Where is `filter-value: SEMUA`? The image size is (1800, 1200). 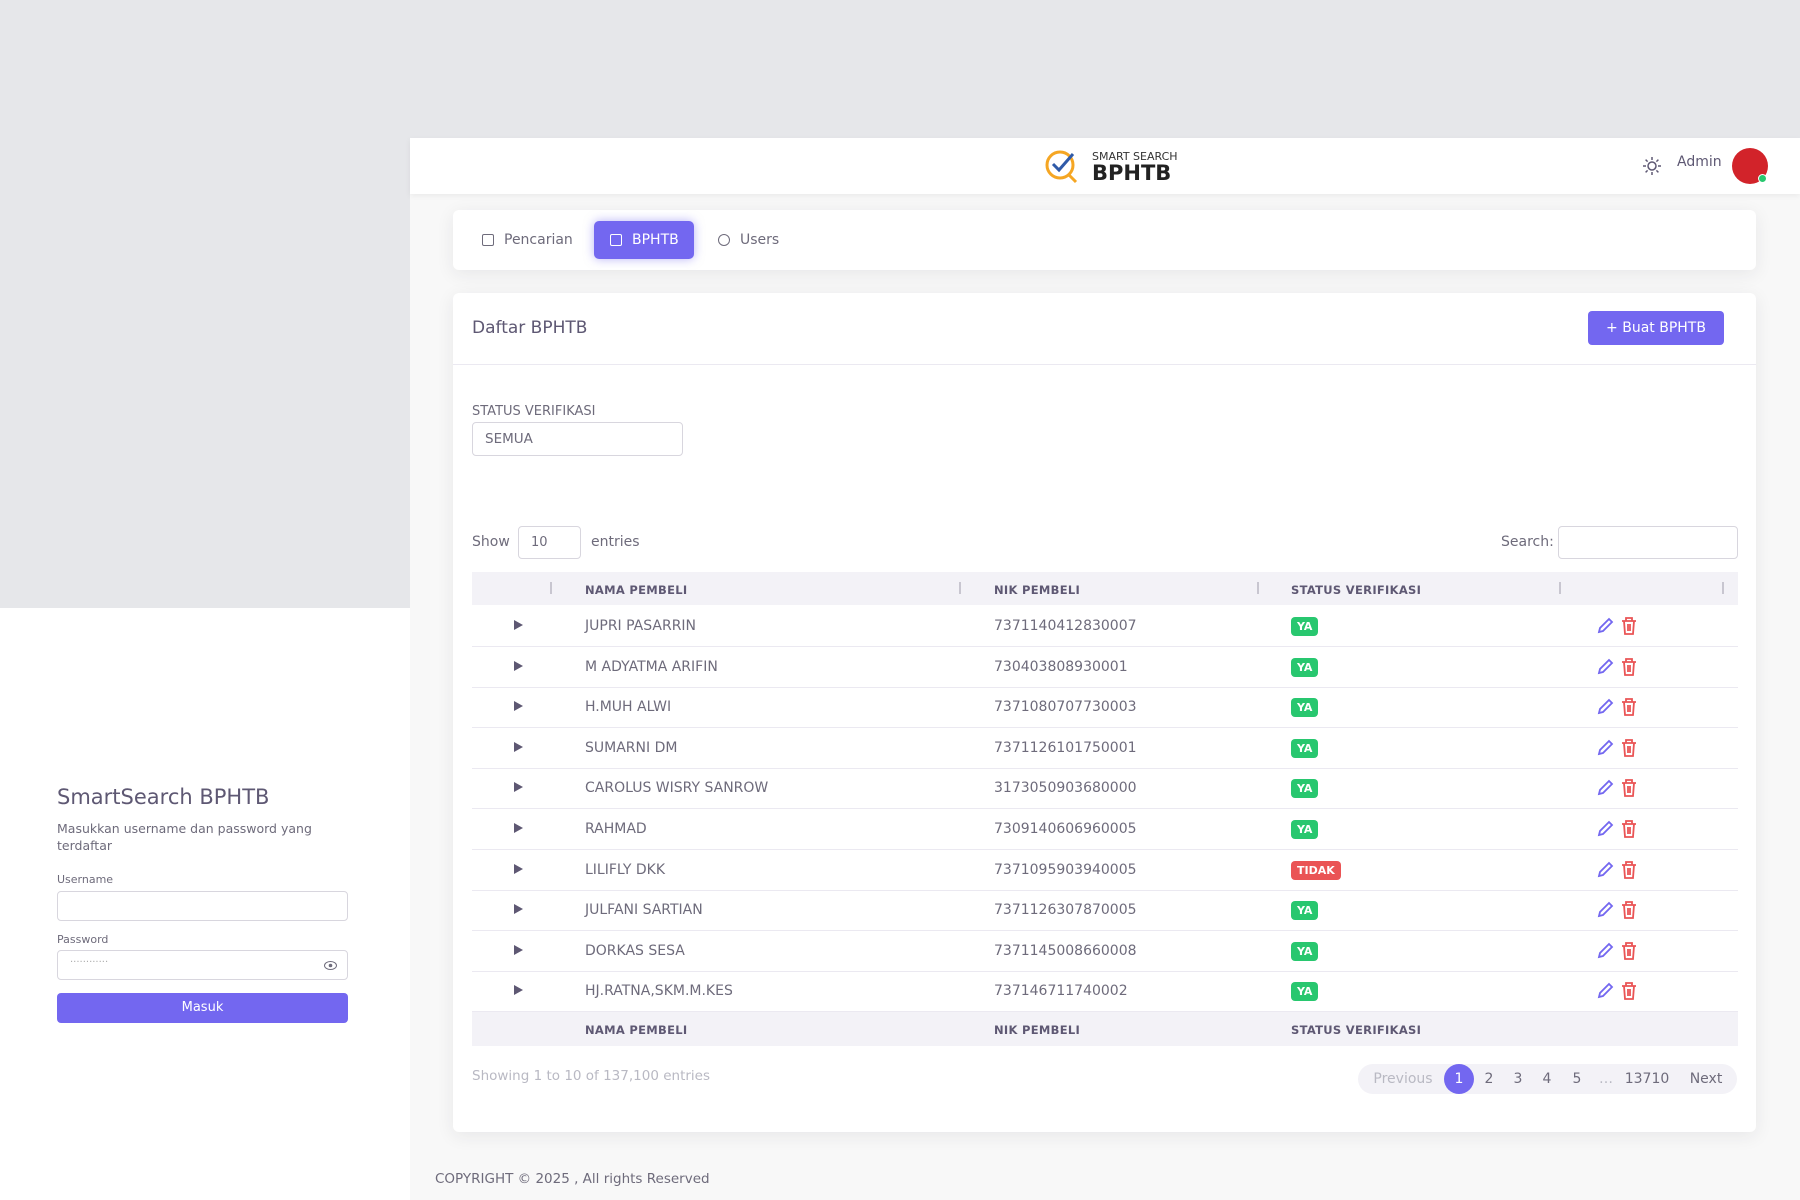
filter-value: SEMUA is located at coordinates (509, 439).